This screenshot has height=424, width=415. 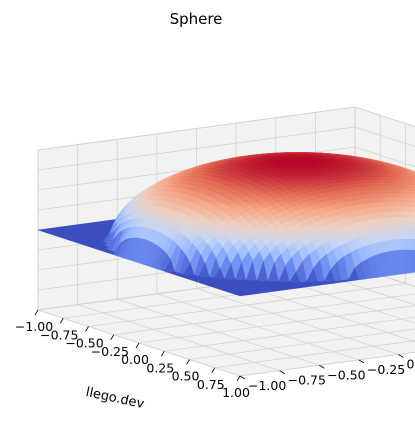 What do you see at coordinates (160, 367) in the screenshot?
I see `x-tick-label: 0.25` at bounding box center [160, 367].